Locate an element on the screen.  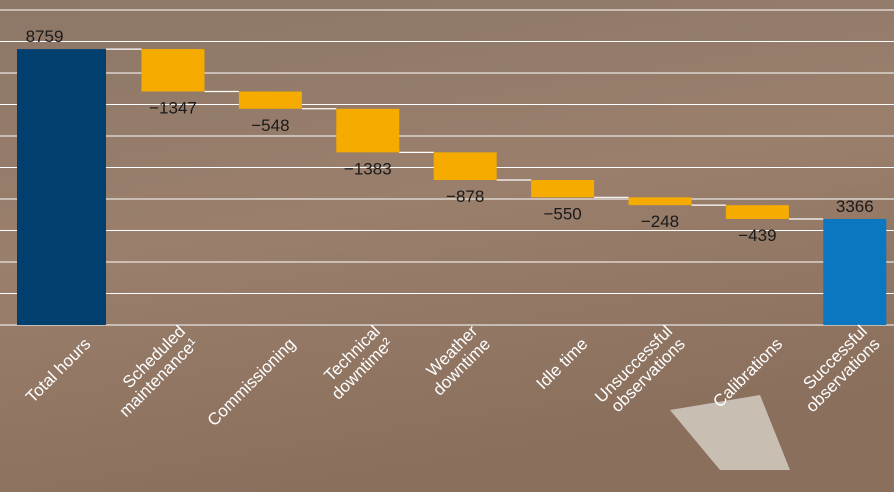
data-label: −878 is located at coordinates (465, 196).